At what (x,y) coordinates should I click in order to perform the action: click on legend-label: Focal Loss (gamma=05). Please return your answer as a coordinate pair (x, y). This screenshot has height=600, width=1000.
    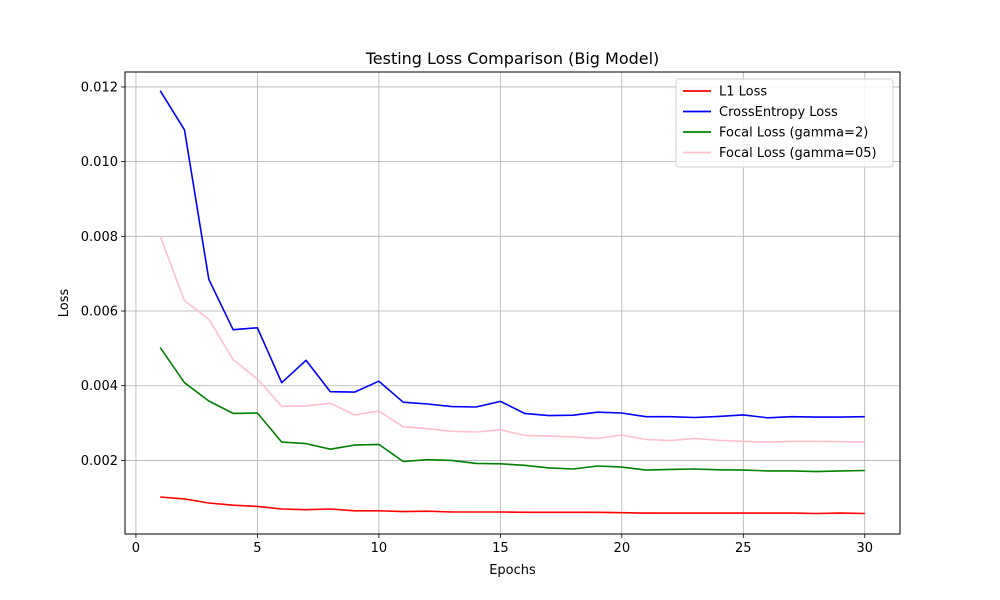
    Looking at the image, I should click on (798, 153).